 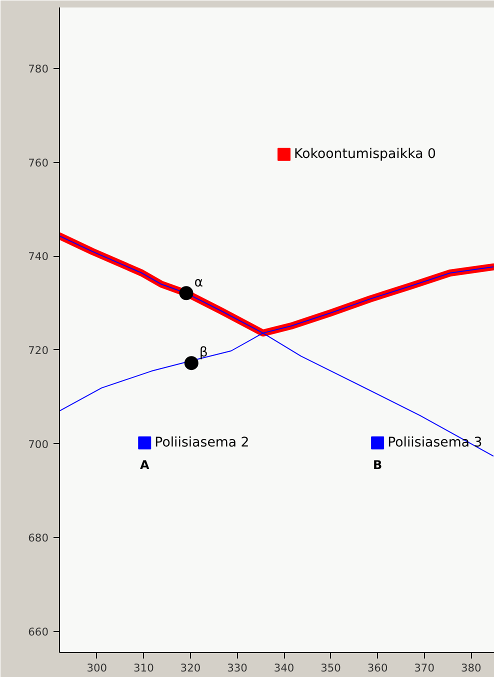 What do you see at coordinates (424, 668) in the screenshot?
I see `x-tick-label: 370` at bounding box center [424, 668].